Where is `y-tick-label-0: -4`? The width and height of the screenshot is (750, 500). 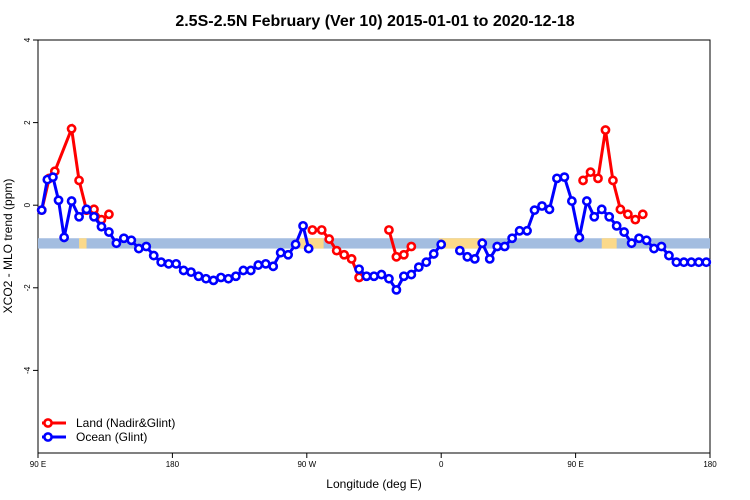
y-tick-label-0: -4 is located at coordinates (27, 370).